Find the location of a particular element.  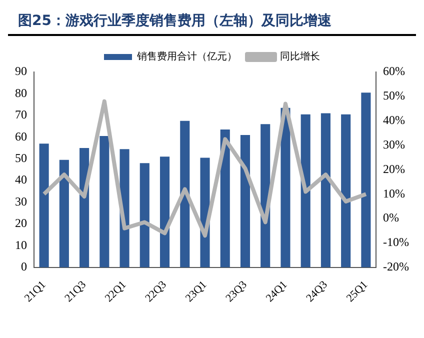

legend-label: 同比增长 is located at coordinates (300, 56).